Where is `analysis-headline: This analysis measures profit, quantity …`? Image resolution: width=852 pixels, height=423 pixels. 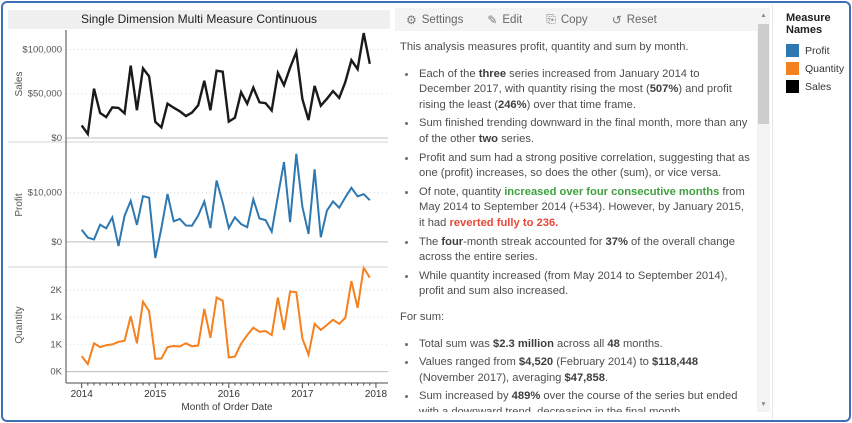
analysis-headline: This analysis measures profit, quantity … is located at coordinates (544, 47).